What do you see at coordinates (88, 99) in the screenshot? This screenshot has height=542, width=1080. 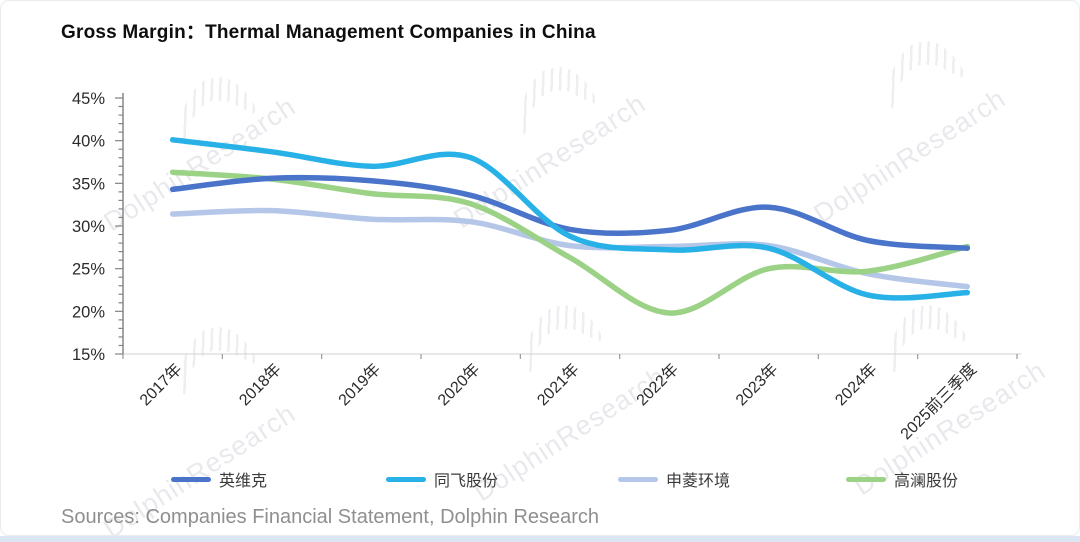 I see `y-axis-label: 45%` at bounding box center [88, 99].